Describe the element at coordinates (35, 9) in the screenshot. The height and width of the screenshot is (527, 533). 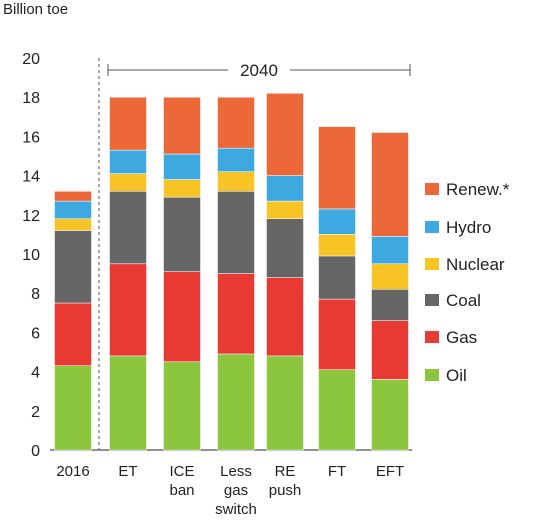
I see `y-axis-unit-label: Billion toe` at that location.